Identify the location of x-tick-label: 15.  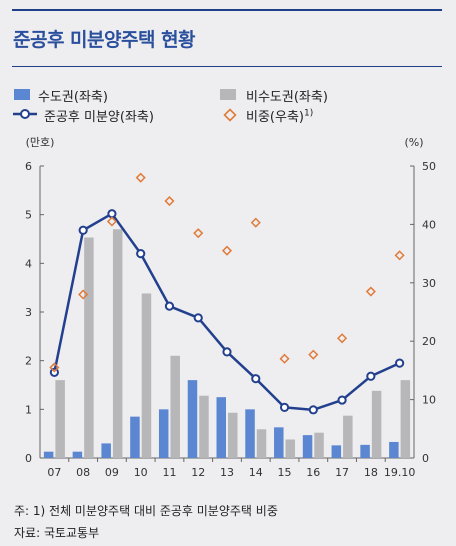
(285, 472).